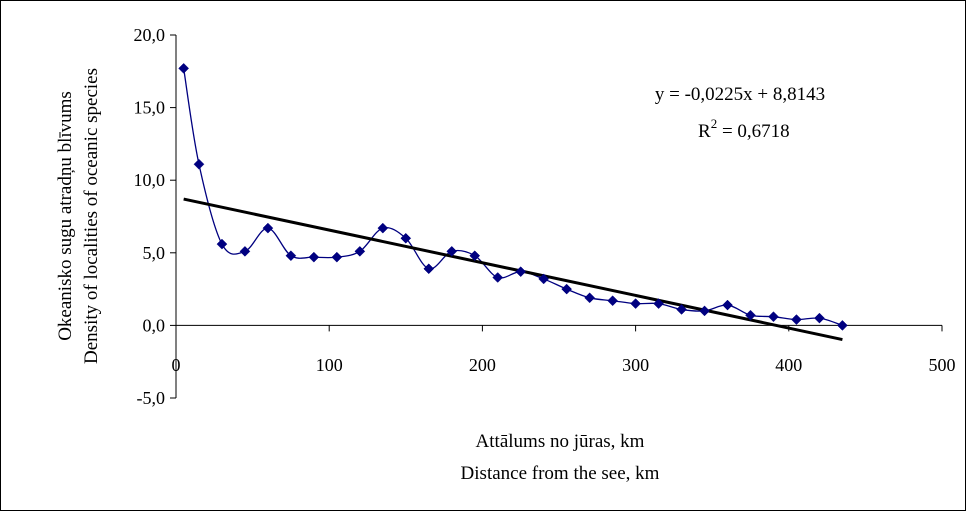 This screenshot has height=511, width=966. What do you see at coordinates (560, 473) in the screenshot?
I see `x-axis-label-en: Distance from the see, km` at bounding box center [560, 473].